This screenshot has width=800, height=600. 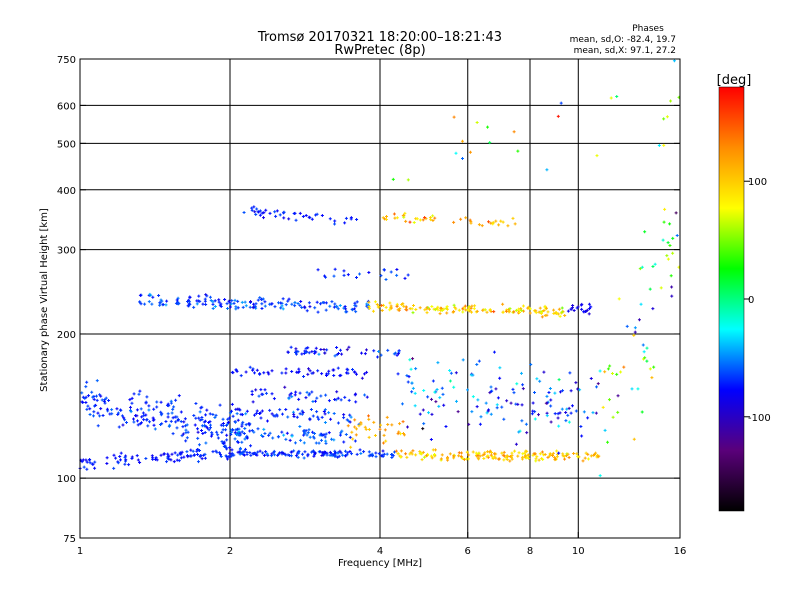 I want to click on y-axis-label: Stationary phase Virtual Height [km], so click(x=44, y=300).